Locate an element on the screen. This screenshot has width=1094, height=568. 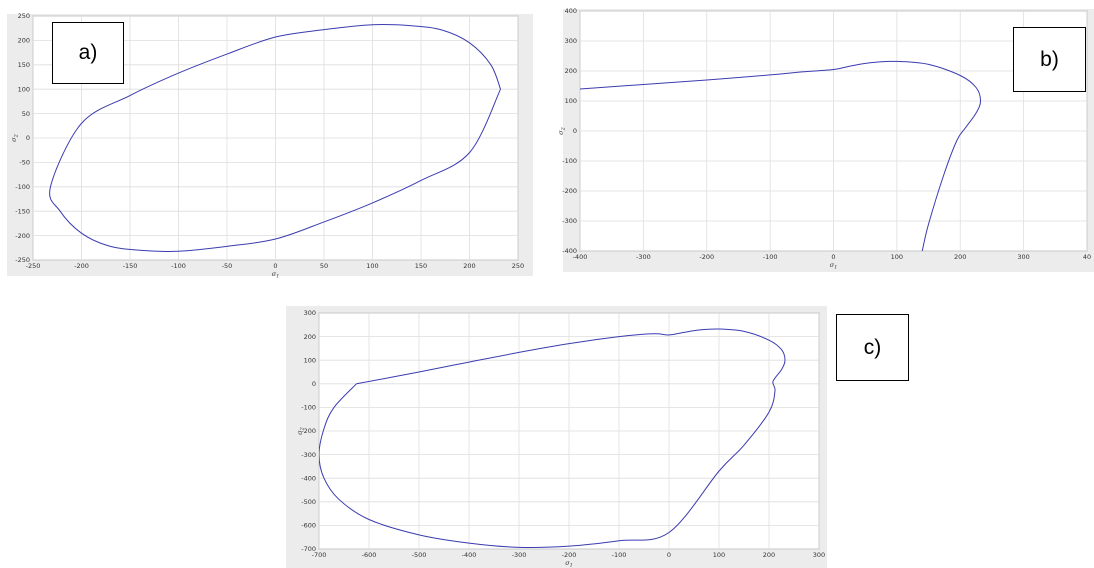
y-tick-label: 50 is located at coordinates (26, 114).